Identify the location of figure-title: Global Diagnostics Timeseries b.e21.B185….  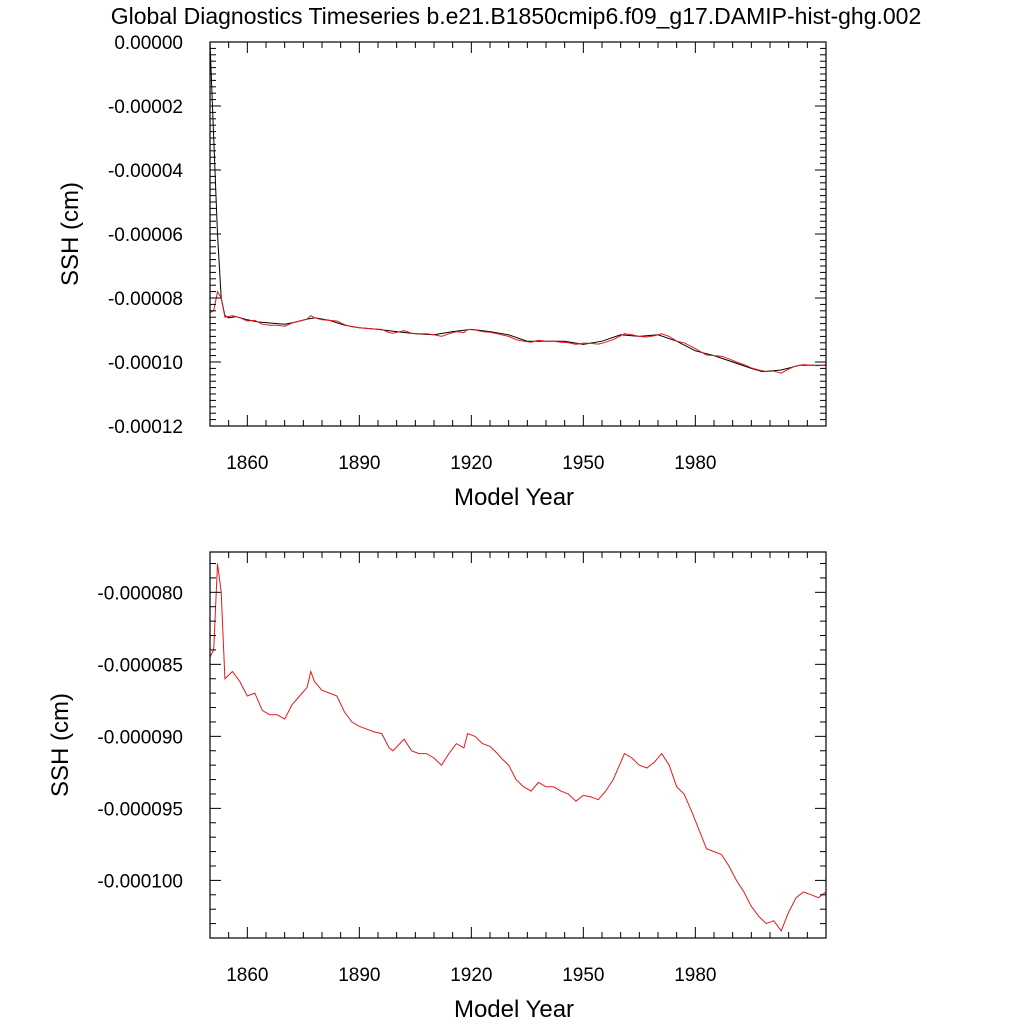
(516, 16).